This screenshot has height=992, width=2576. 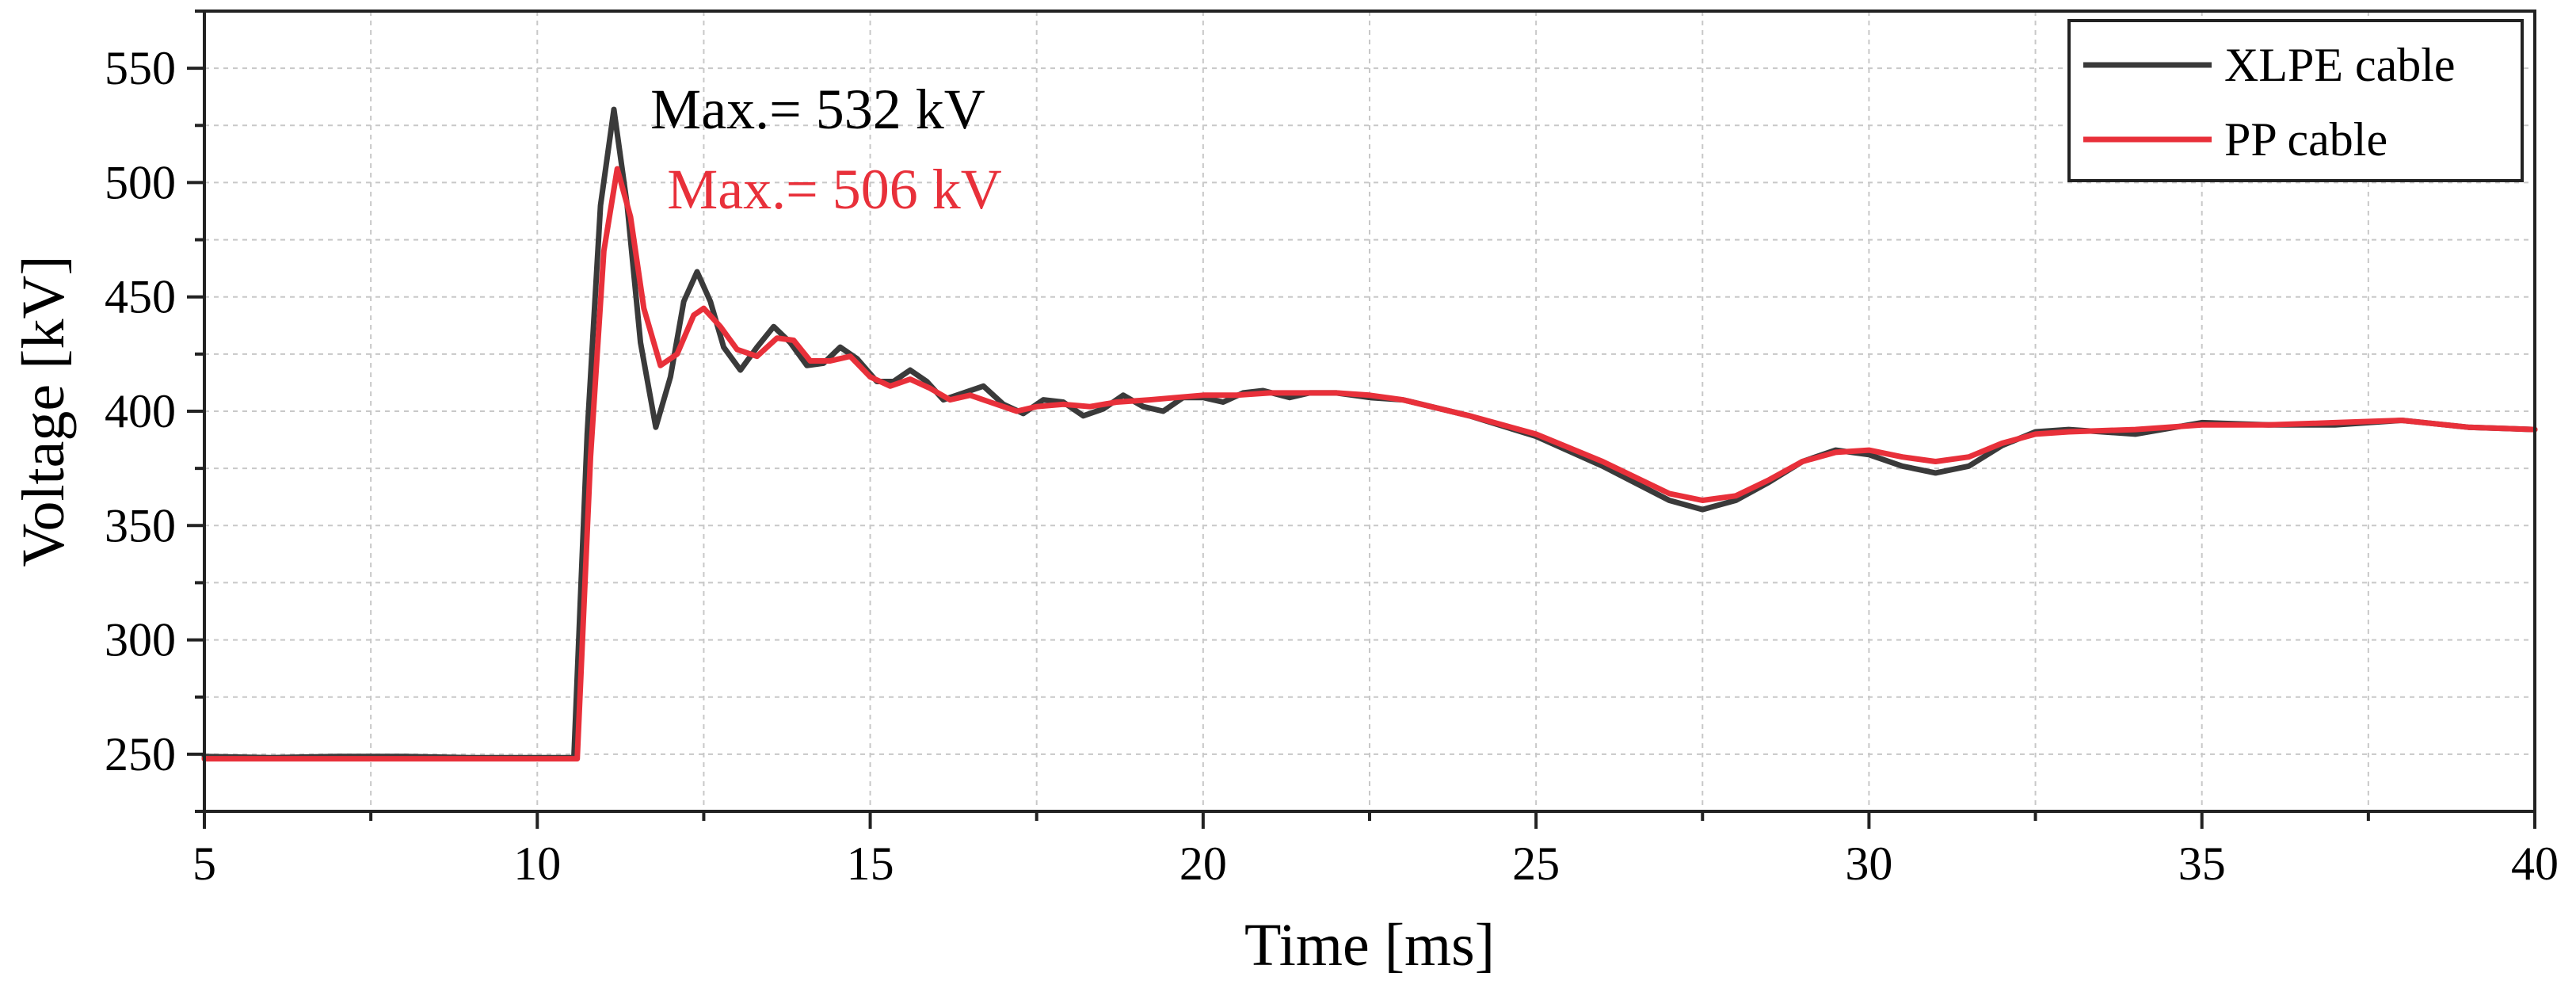 I want to click on y-tick-label: 300, so click(x=140, y=640).